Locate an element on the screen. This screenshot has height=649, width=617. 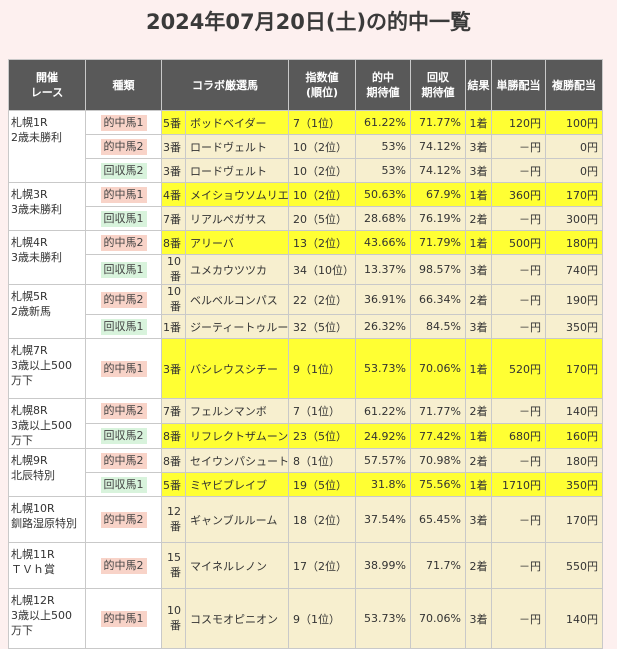
hit-expectation: 61.22% is located at coordinates (383, 122).